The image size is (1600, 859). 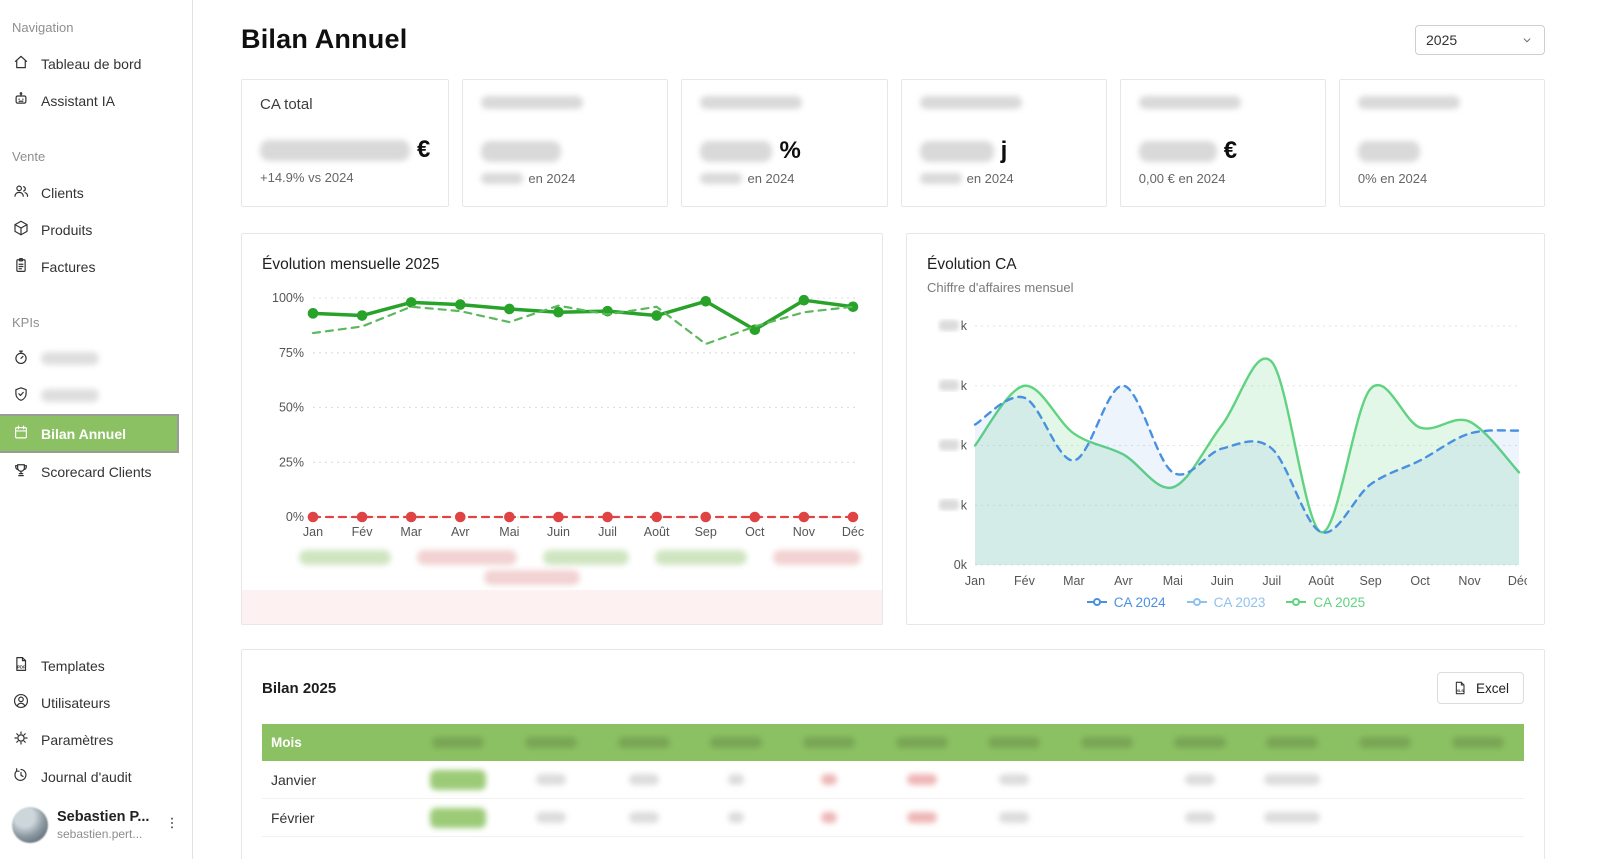 I want to click on kpi-card-subtext: 0% en 2024, so click(x=1442, y=178).